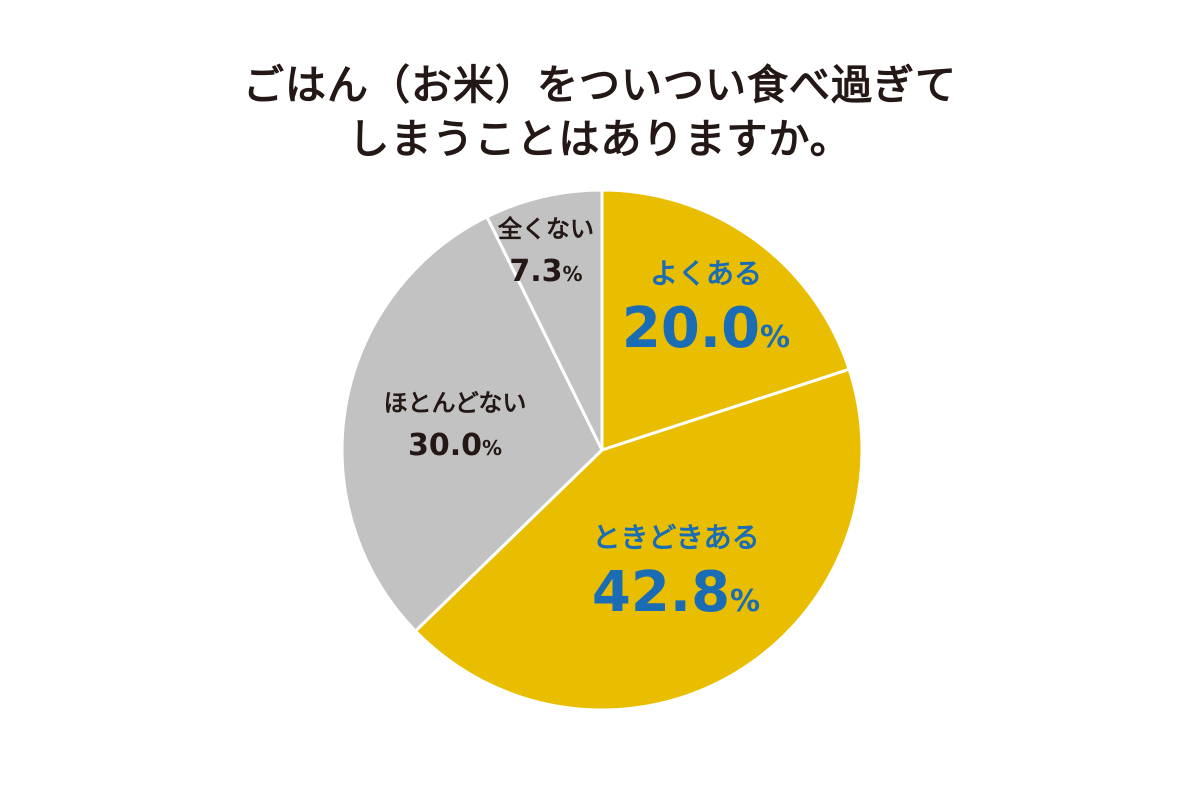 The width and height of the screenshot is (1200, 800). Describe the element at coordinates (691, 328) in the screenshot. I see `pie-slice-1-value-number: 20.0` at that location.